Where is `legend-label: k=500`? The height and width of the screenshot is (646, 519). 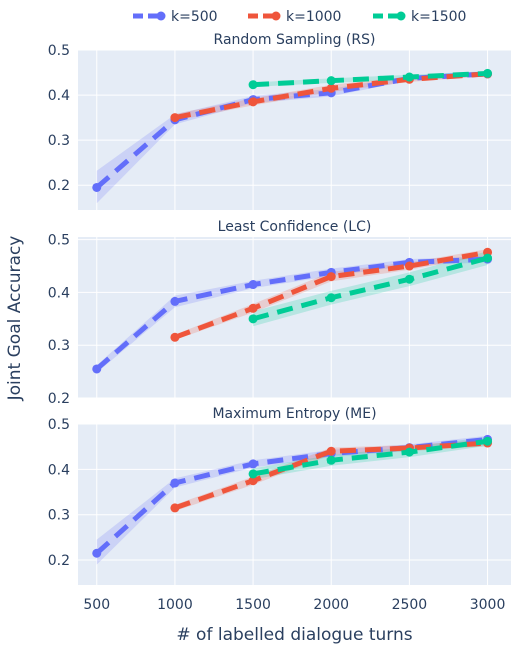
legend-label: k=500 is located at coordinates (194, 17).